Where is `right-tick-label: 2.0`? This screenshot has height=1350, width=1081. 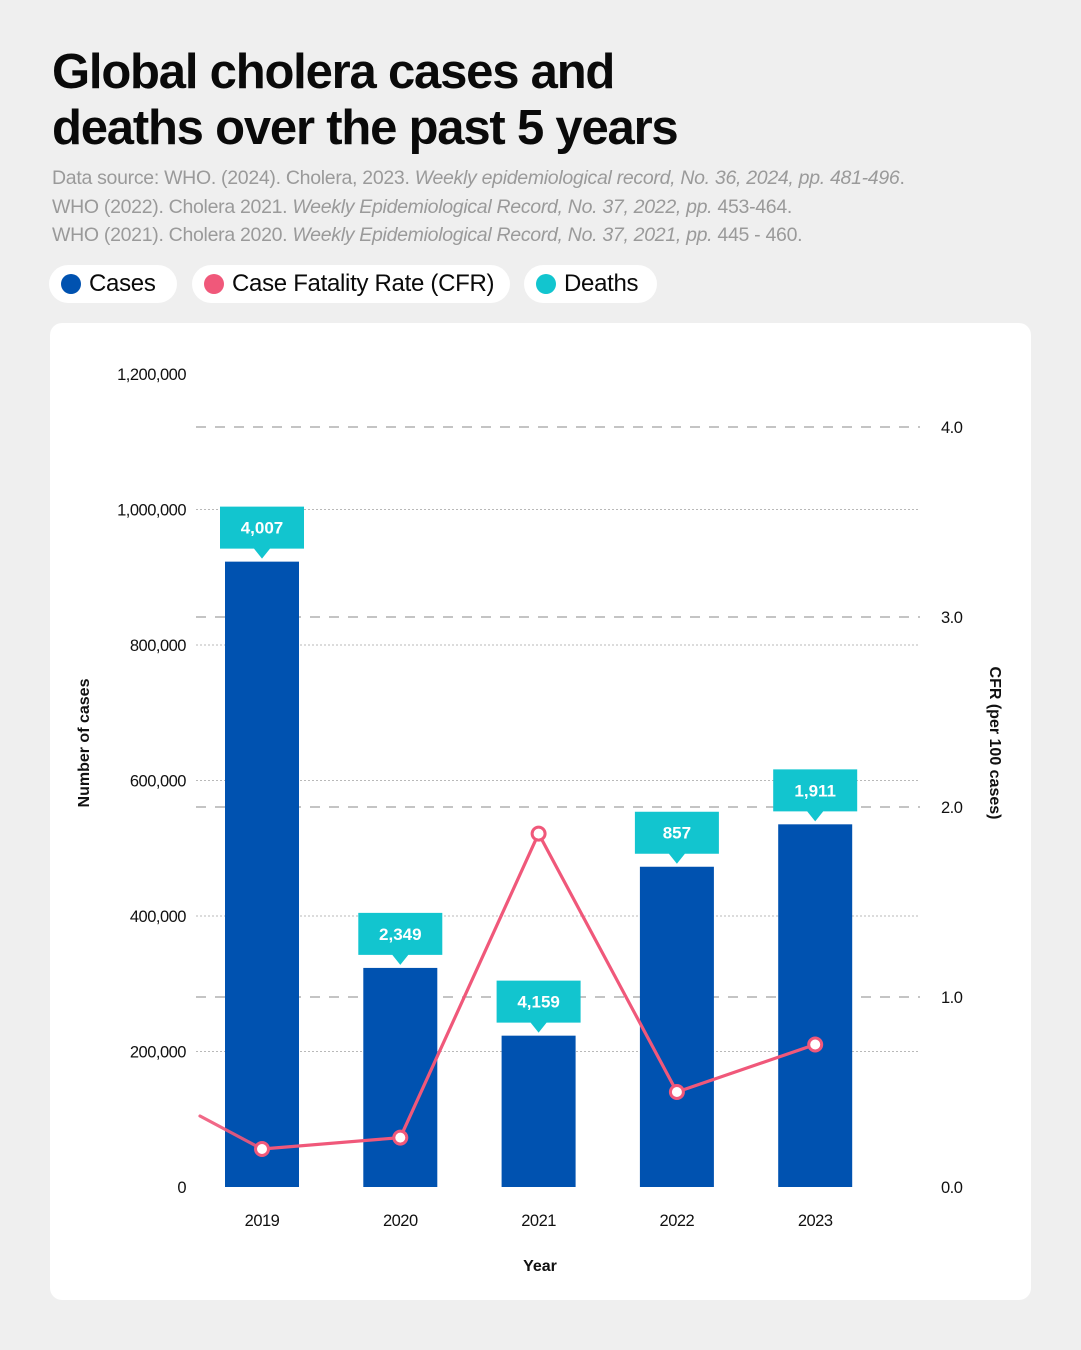 right-tick-label: 2.0 is located at coordinates (952, 808).